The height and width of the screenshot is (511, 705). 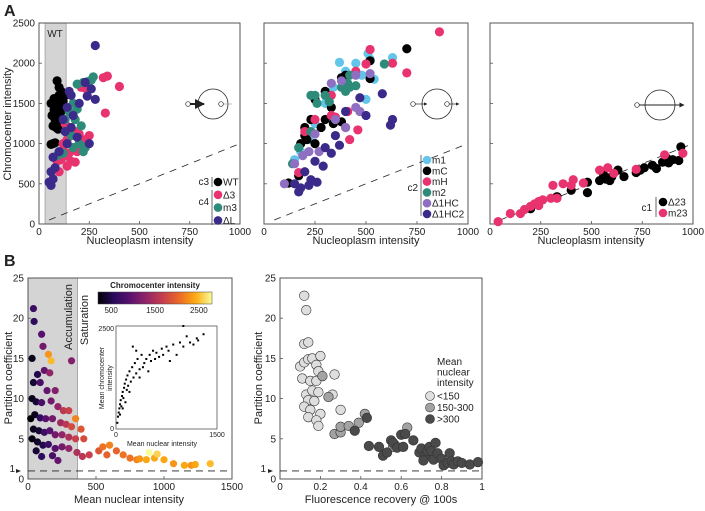 I want to click on y-tick-label: 0, so click(x=32, y=225).